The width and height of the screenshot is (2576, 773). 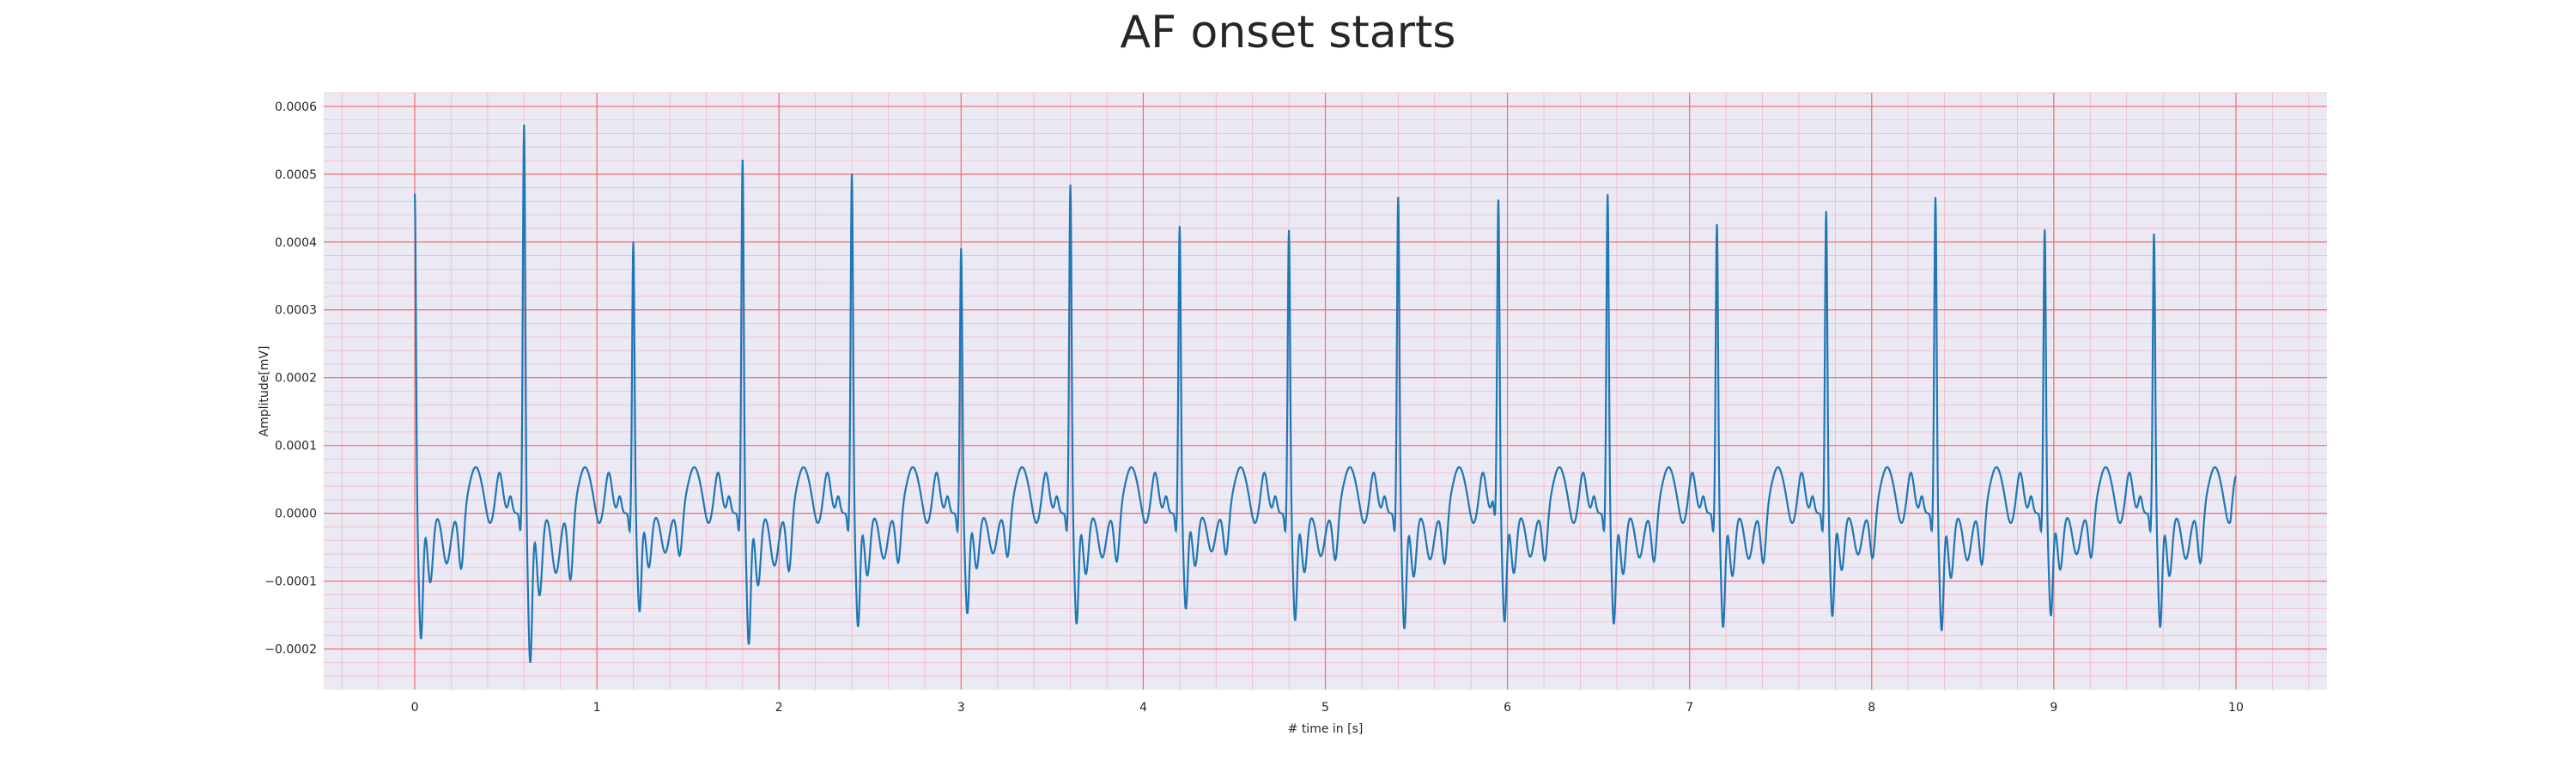 I want to click on x-tick-label: 9, so click(x=2053, y=708).